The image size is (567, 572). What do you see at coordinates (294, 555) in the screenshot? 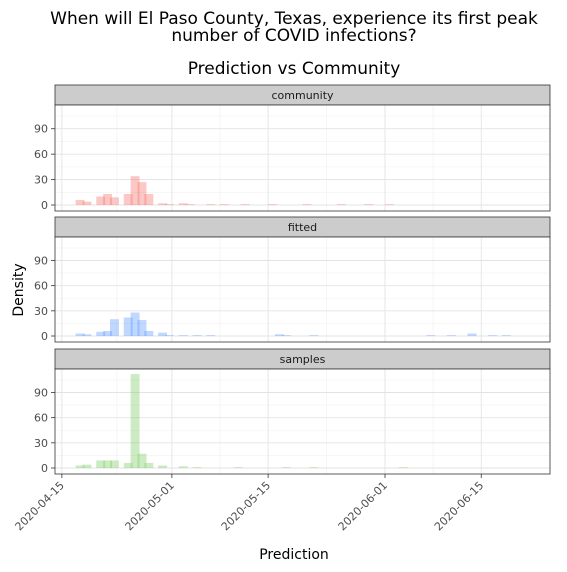
I see `x-axis-title: Prediction` at bounding box center [294, 555].